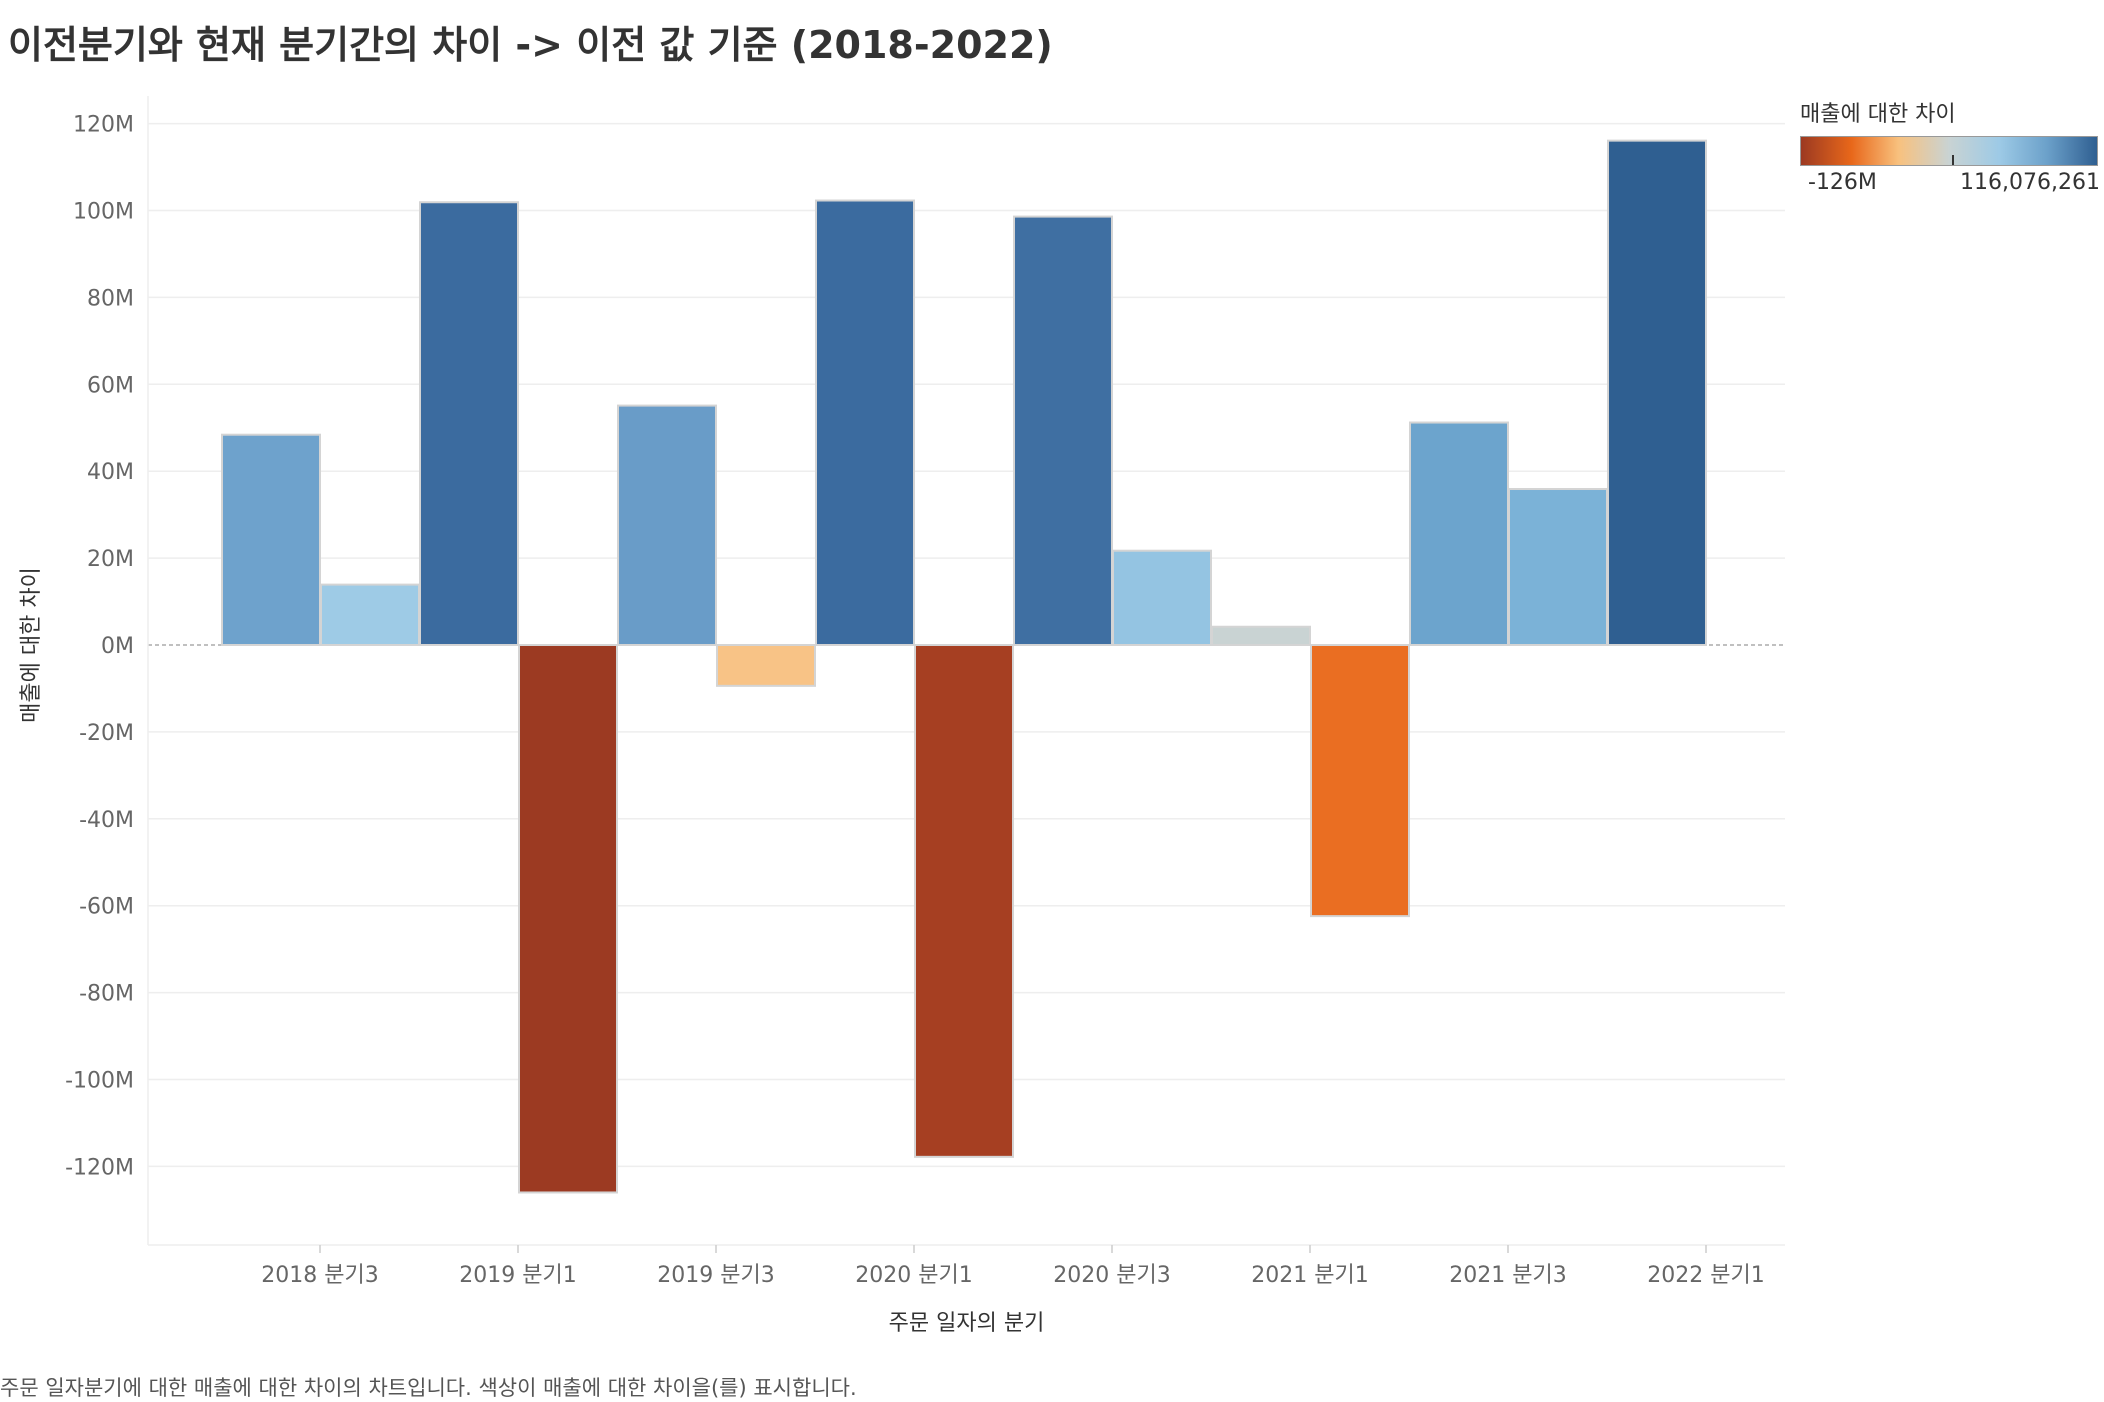 Image resolution: width=2104 pixels, height=1402 pixels. What do you see at coordinates (110, 472) in the screenshot?
I see `y-tick-label: 40M` at bounding box center [110, 472].